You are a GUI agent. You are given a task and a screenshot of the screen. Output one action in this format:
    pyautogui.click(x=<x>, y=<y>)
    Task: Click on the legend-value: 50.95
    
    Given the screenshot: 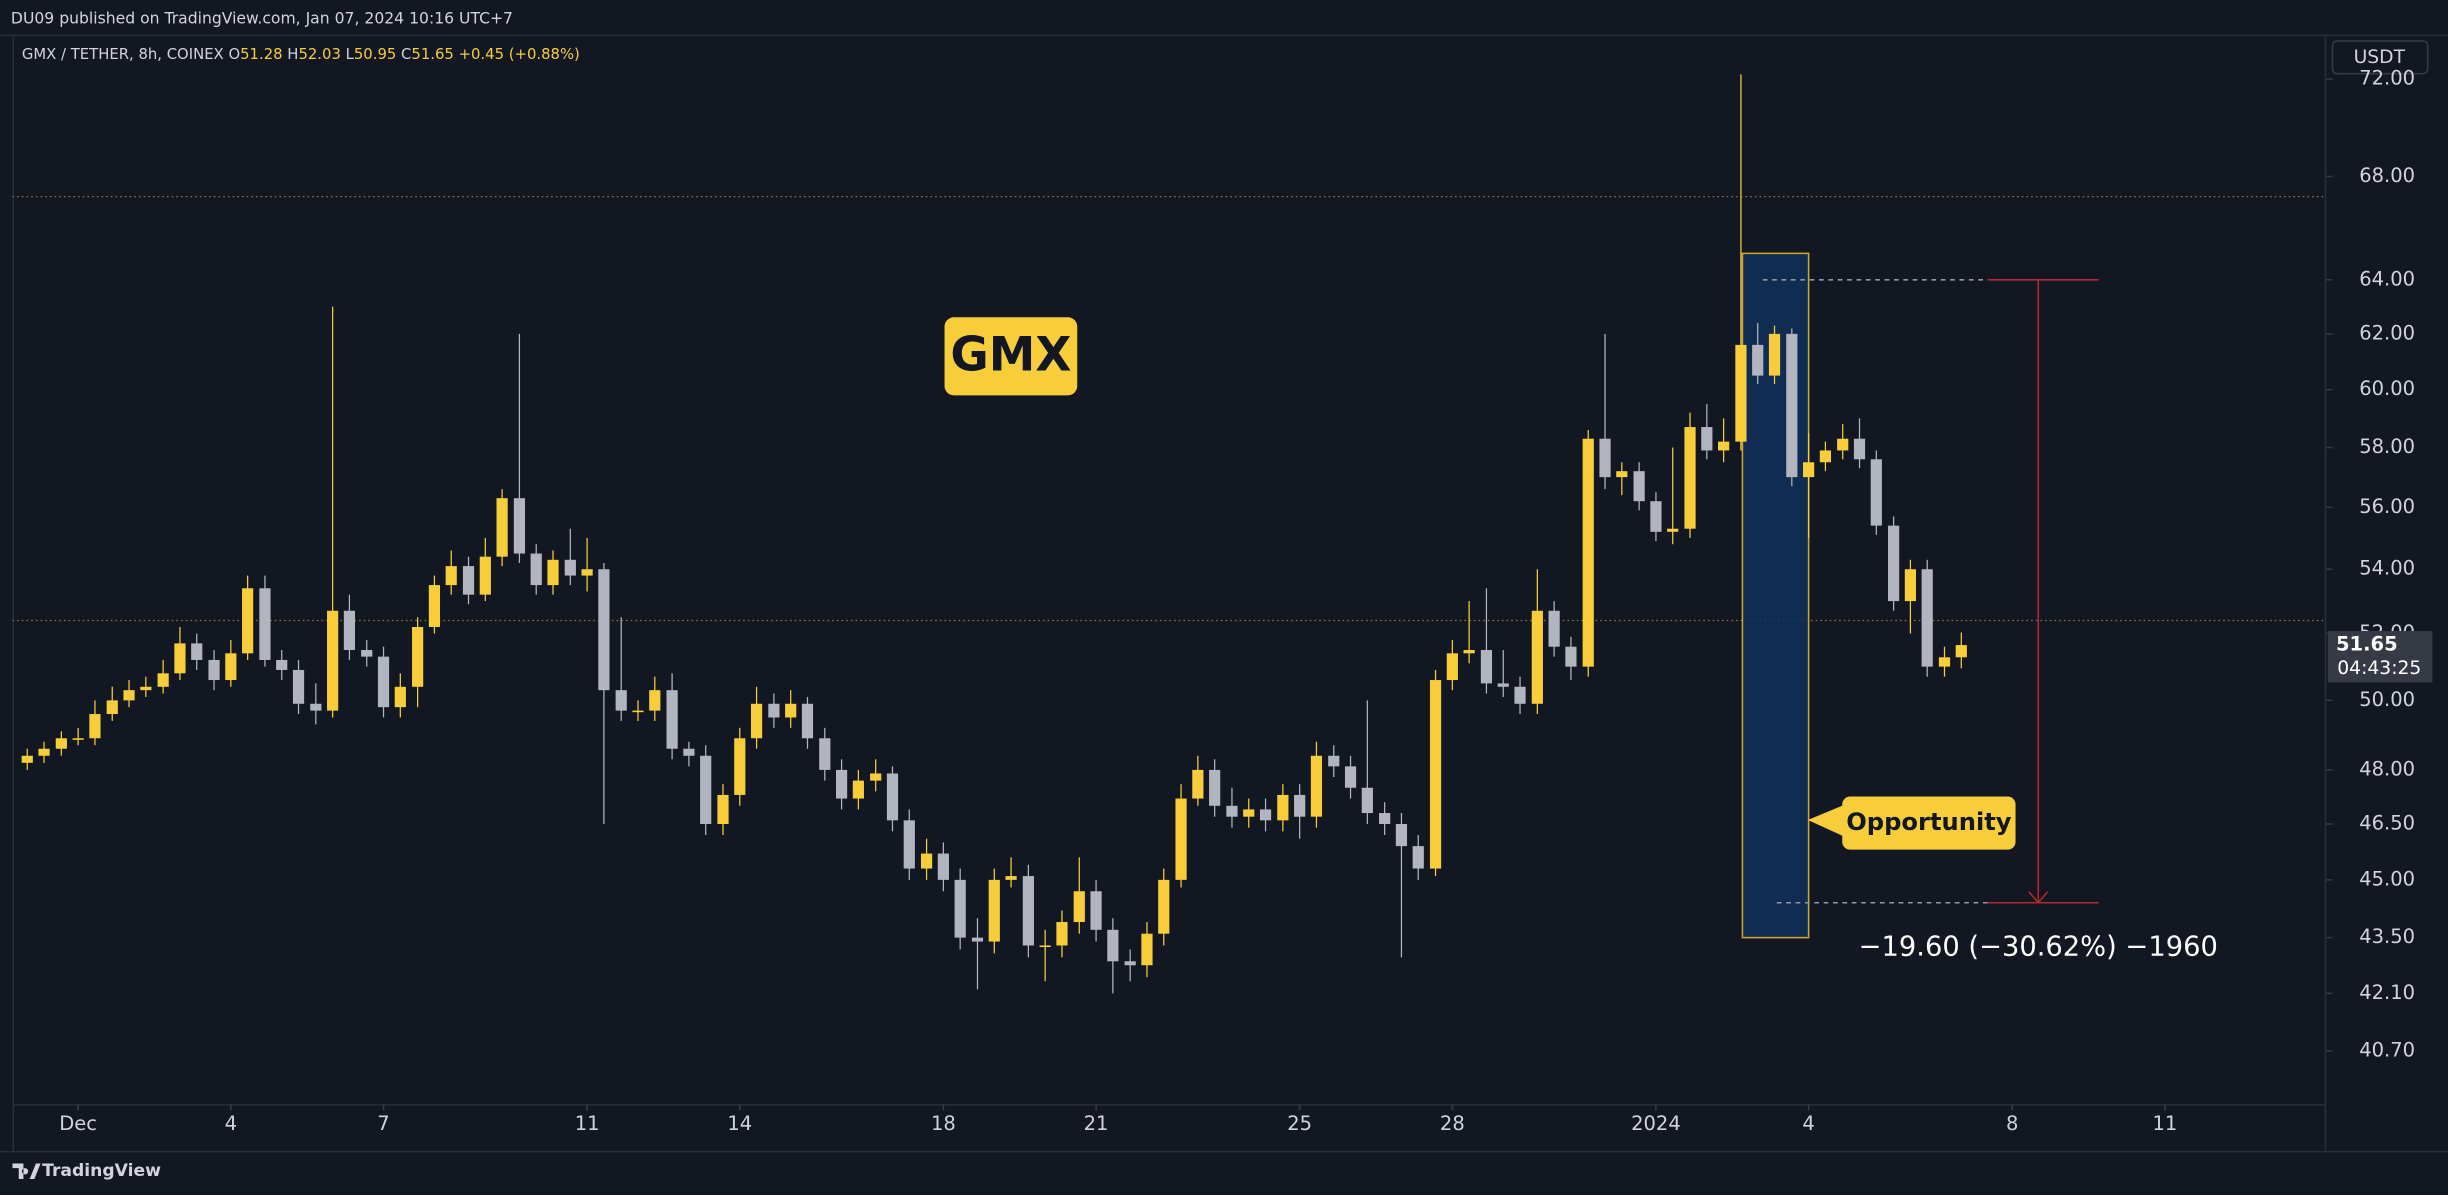 What is the action you would take?
    pyautogui.click(x=375, y=54)
    